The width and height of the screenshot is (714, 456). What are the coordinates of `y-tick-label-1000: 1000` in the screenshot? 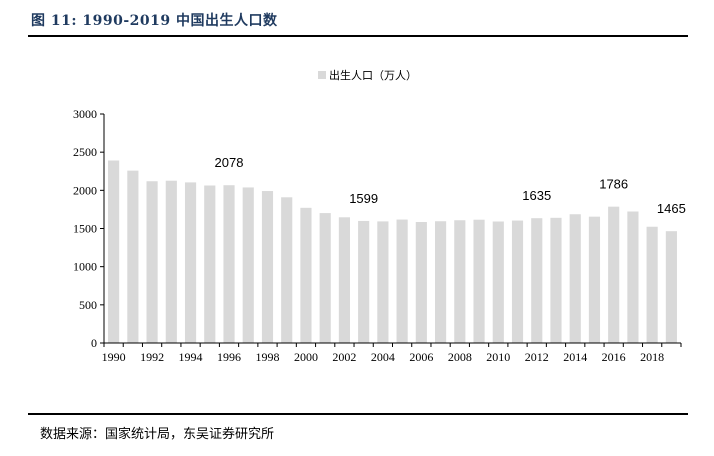 It's located at (85, 267).